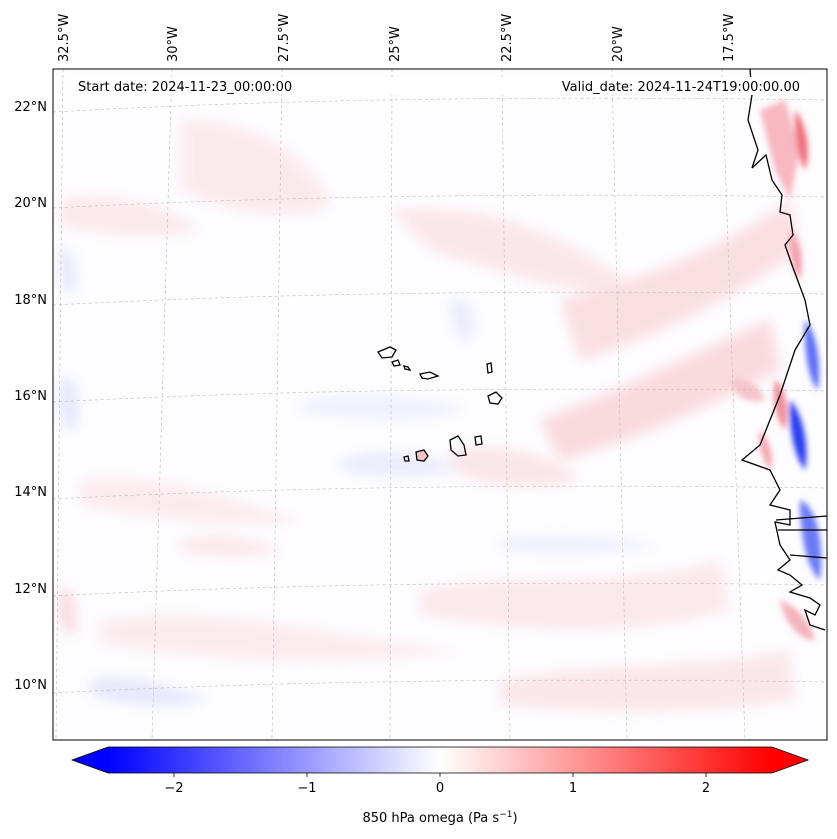 This screenshot has height=839, width=837. I want to click on colorbar-units-exponent: −1, so click(505, 815).